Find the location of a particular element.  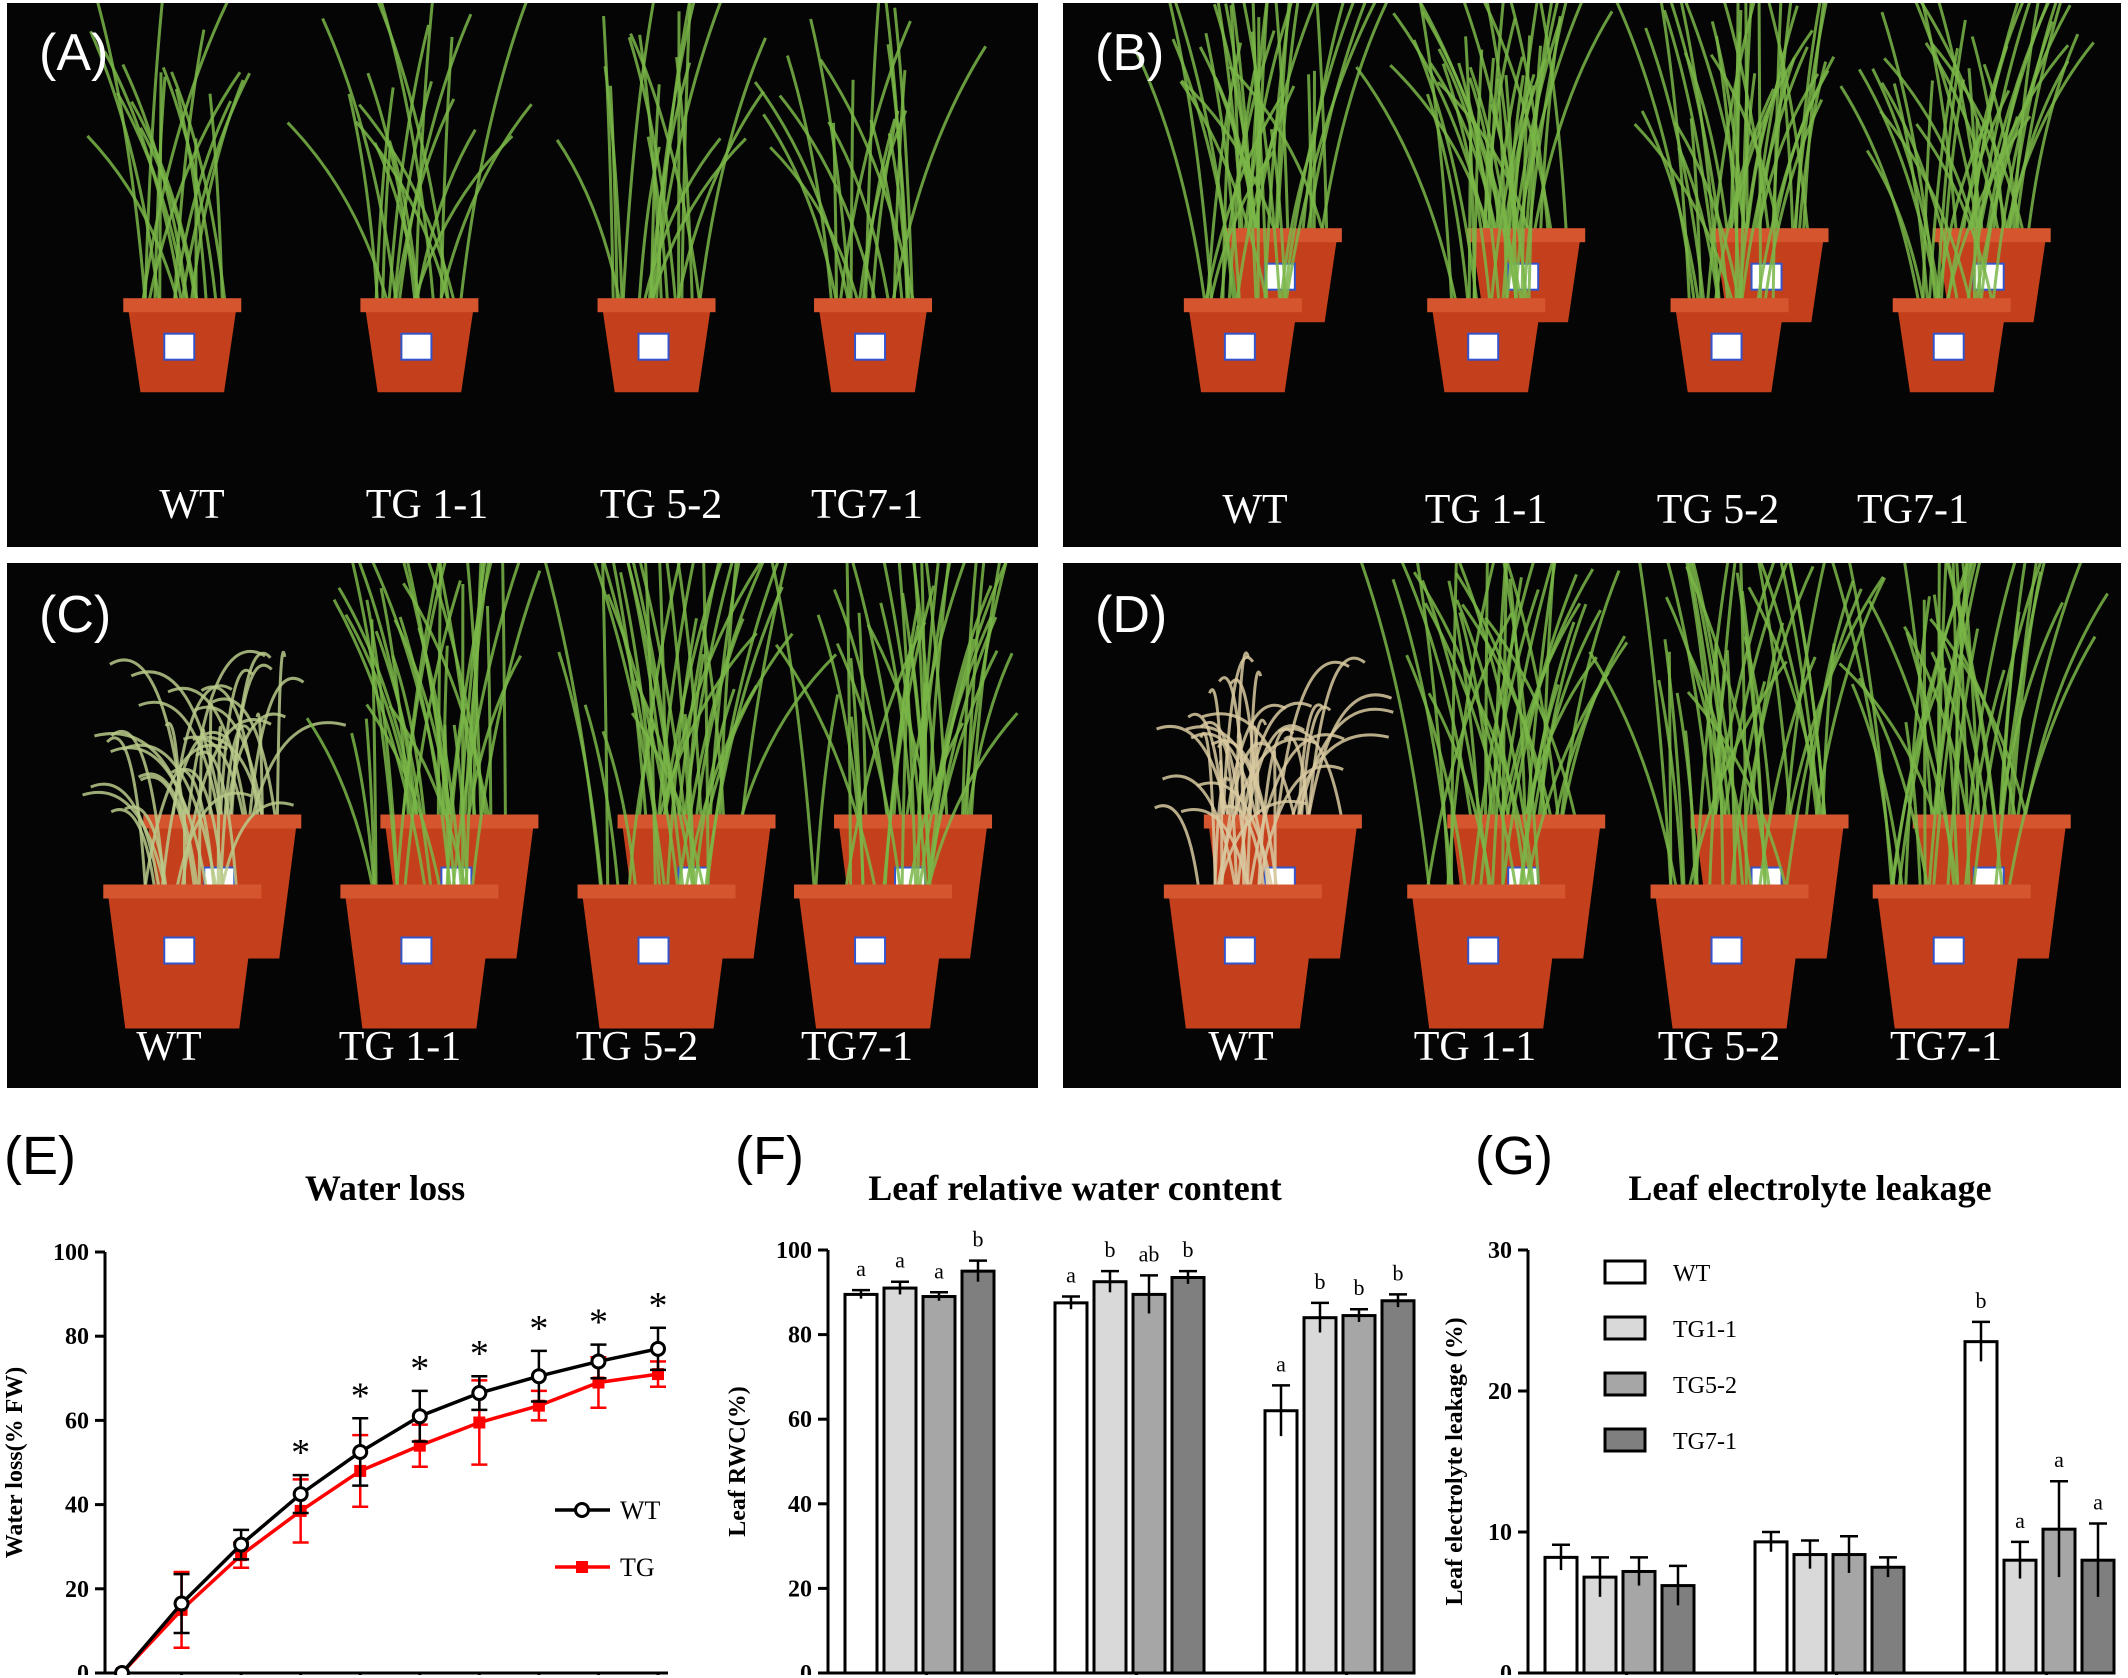

y-tick-label: 0 is located at coordinates (806, 1668).